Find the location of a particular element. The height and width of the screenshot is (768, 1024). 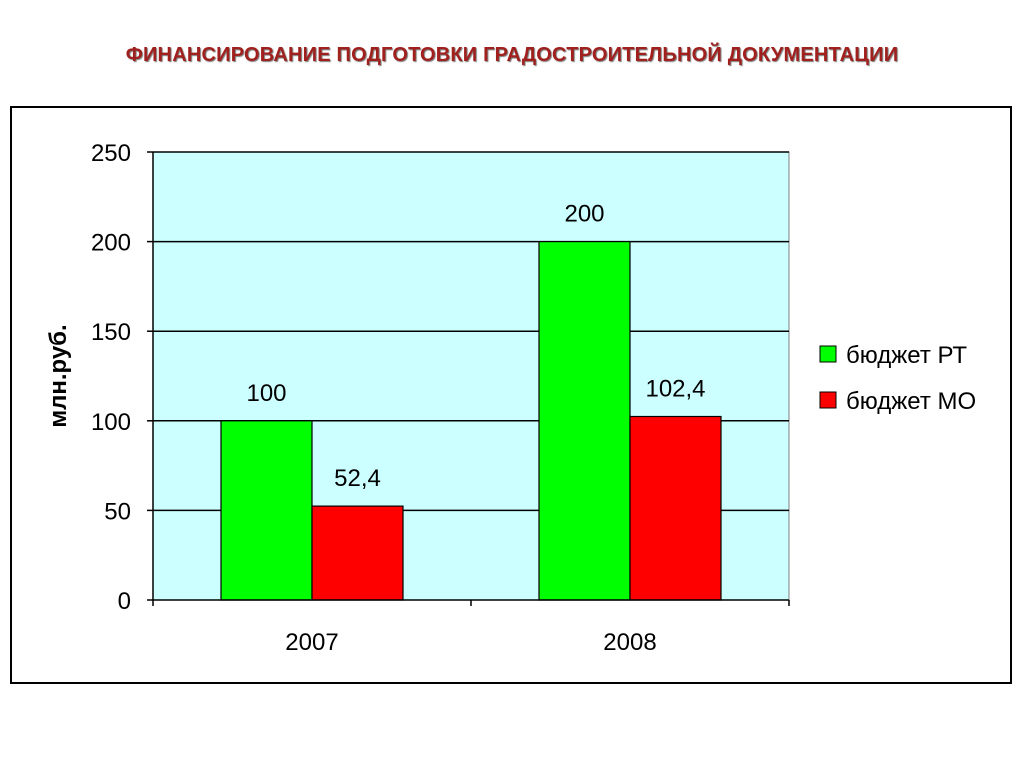

x-tick-label: 2008 is located at coordinates (629, 642).